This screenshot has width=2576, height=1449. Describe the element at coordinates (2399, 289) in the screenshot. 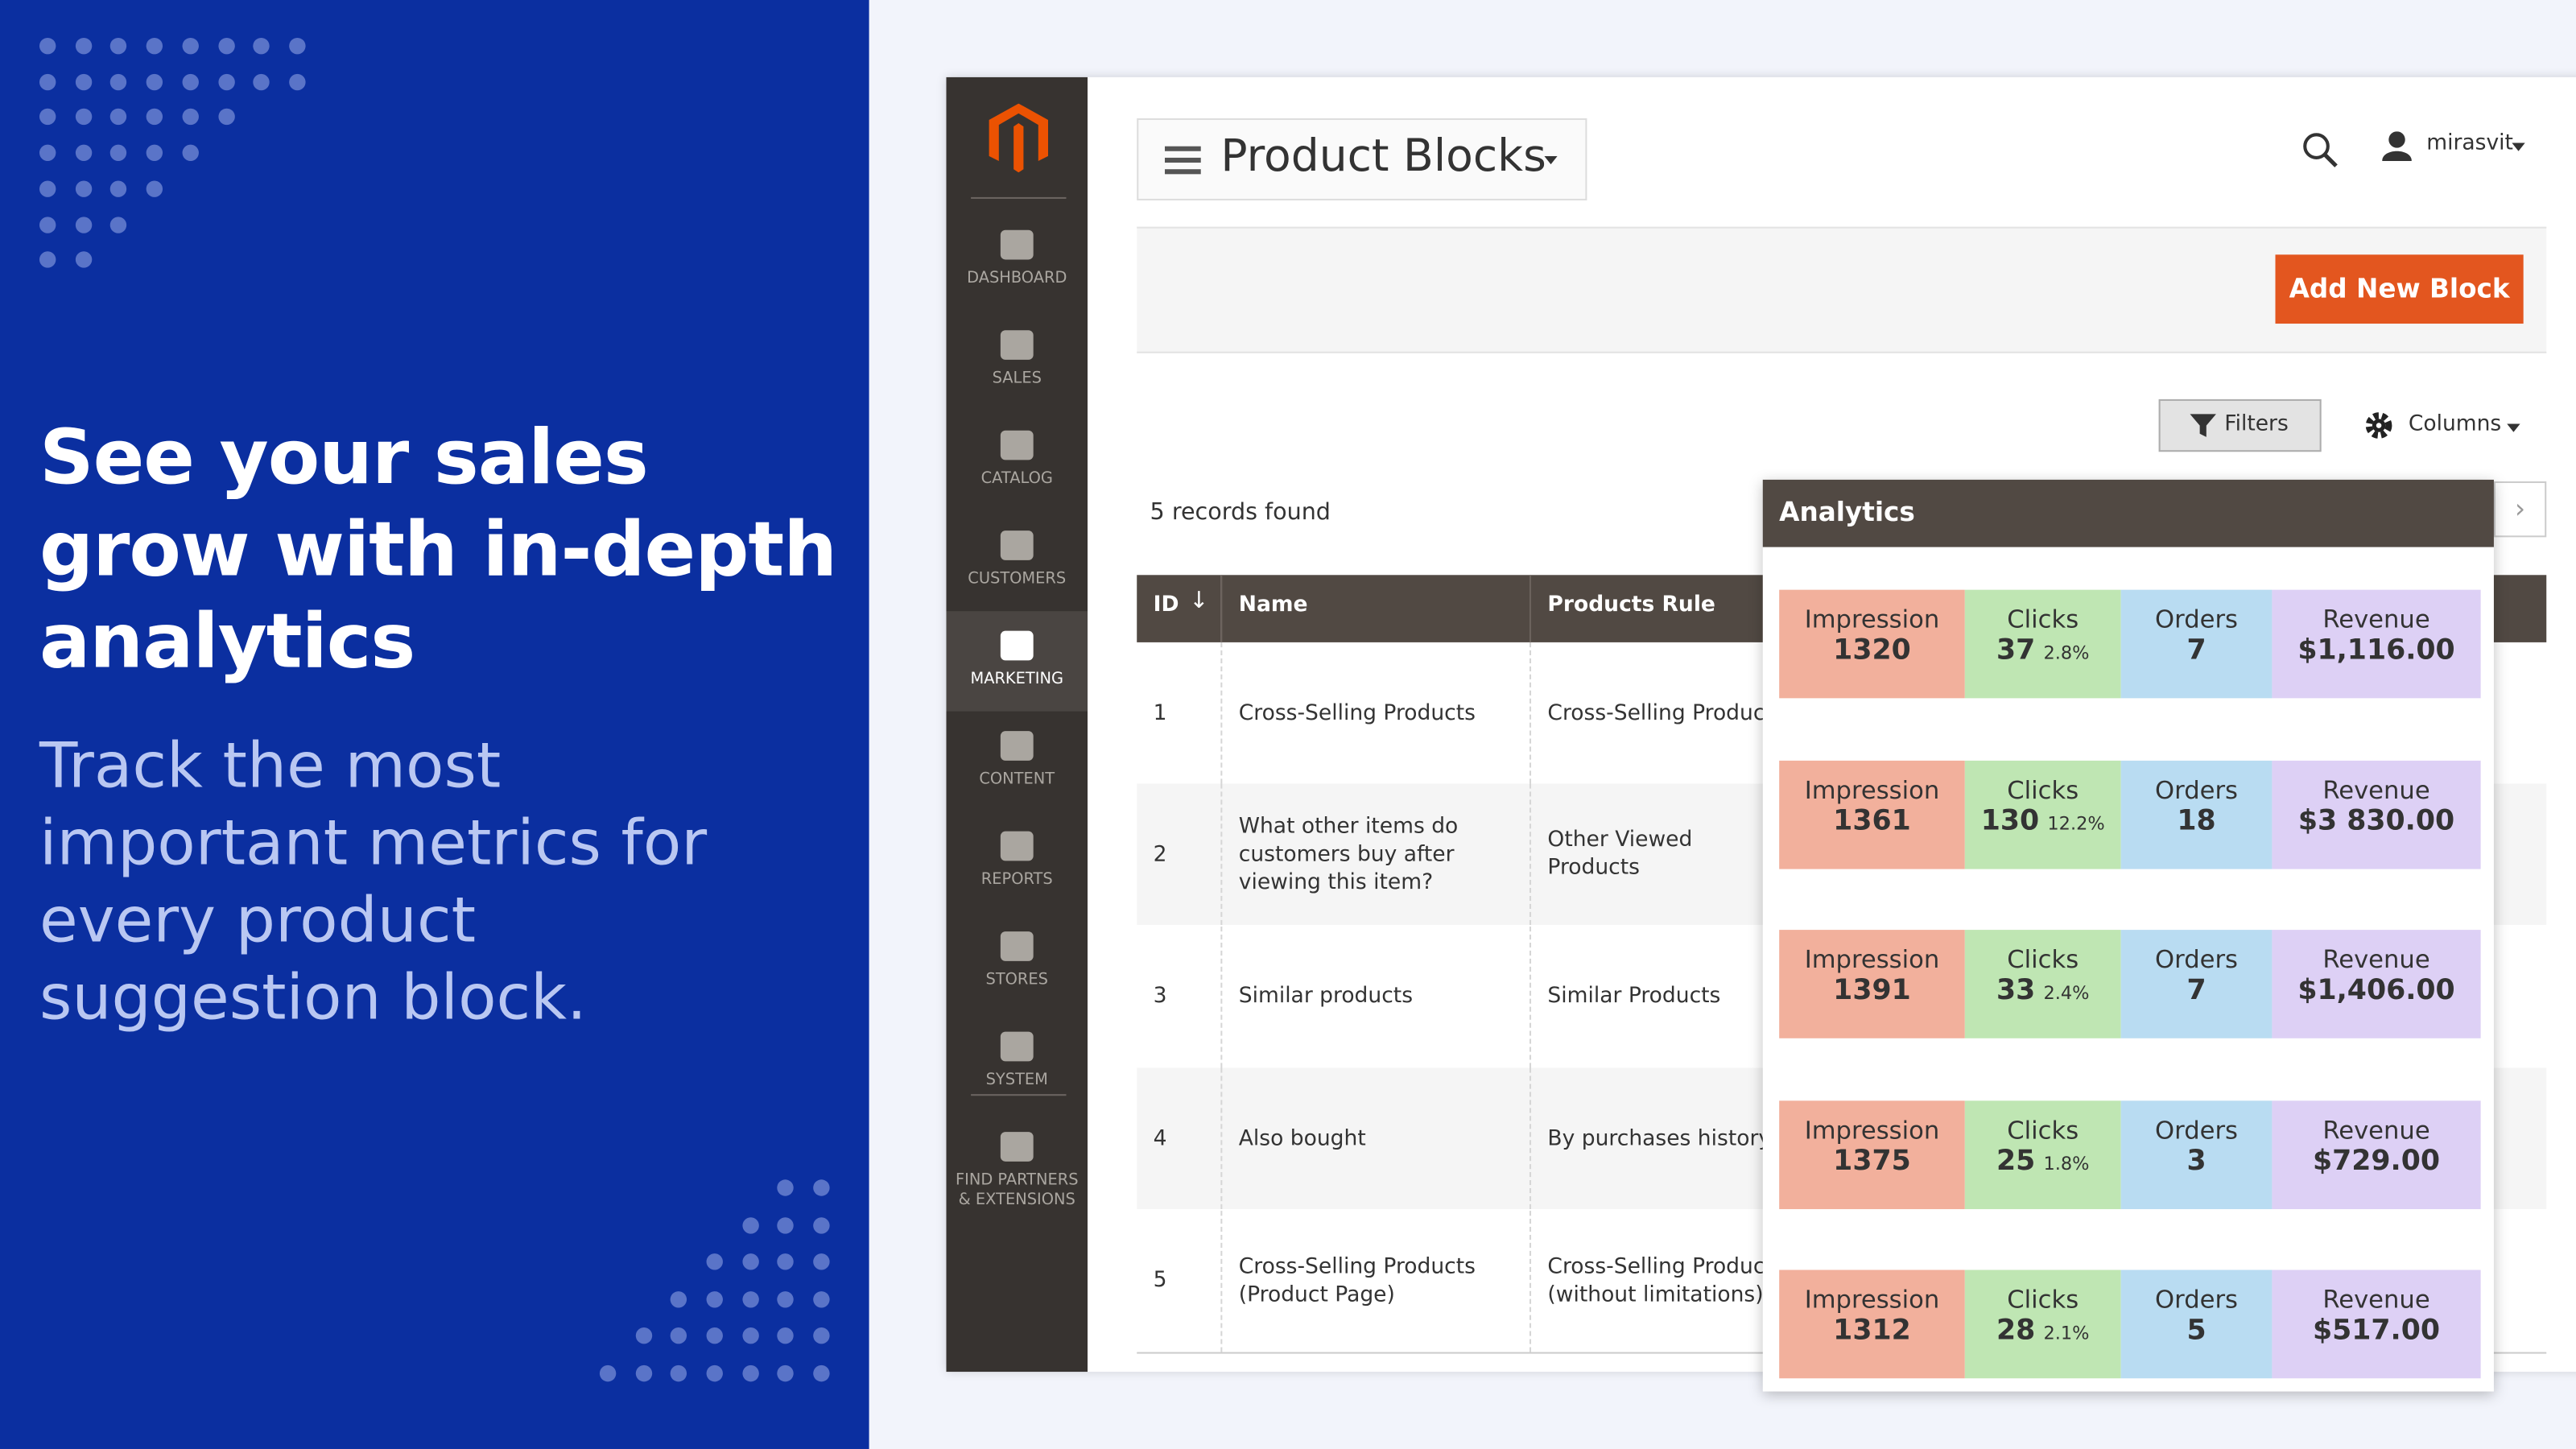

I see `add-button: Add New Block` at that location.